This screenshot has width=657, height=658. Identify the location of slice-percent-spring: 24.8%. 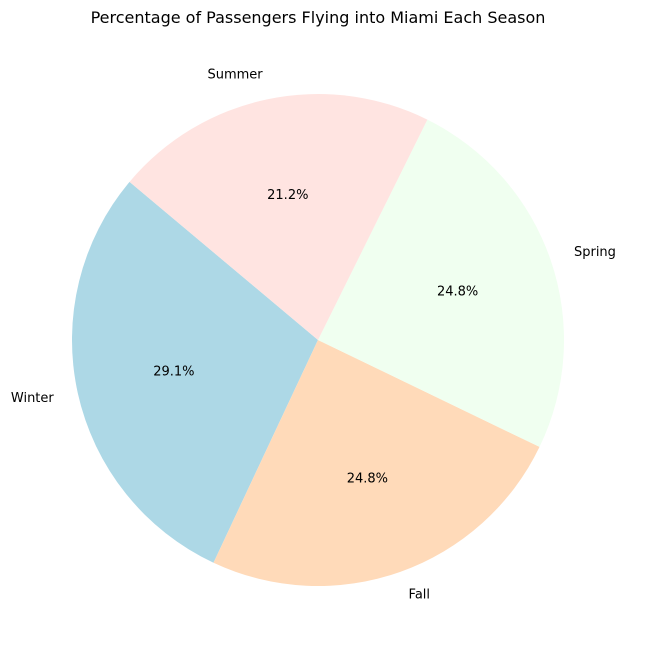
(457, 292).